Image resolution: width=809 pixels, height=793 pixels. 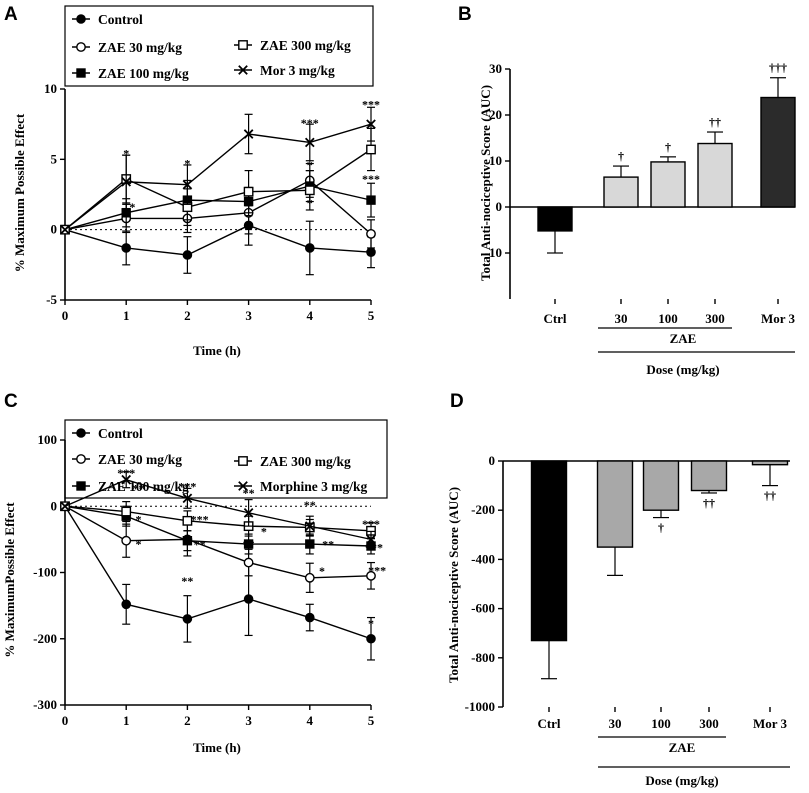 I want to click on y-tick-label: 10, so click(x=495, y=160).